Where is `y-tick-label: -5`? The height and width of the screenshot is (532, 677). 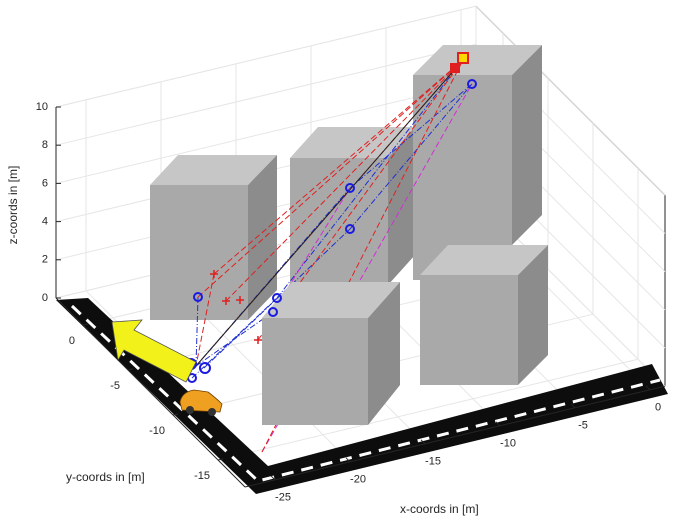
y-tick-label: -5 is located at coordinates (115, 386).